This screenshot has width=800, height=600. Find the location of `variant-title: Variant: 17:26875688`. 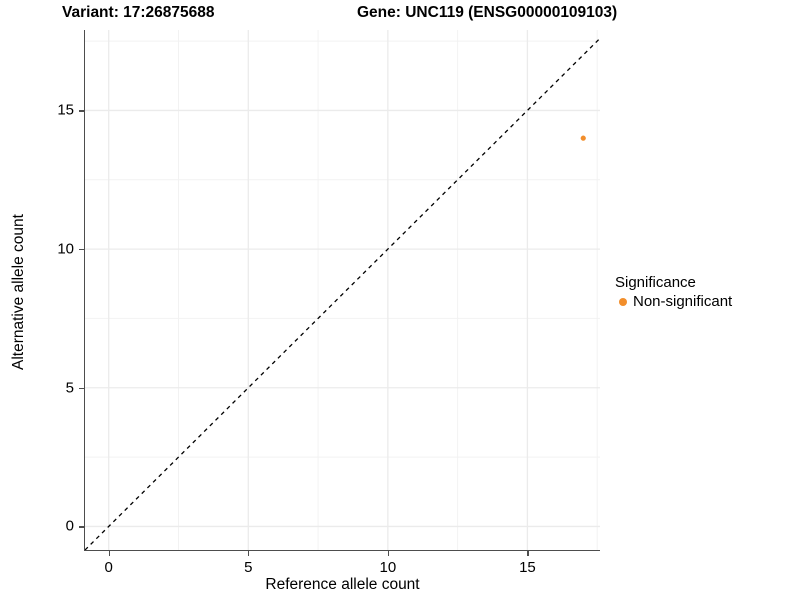

variant-title: Variant: 17:26875688 is located at coordinates (138, 12).